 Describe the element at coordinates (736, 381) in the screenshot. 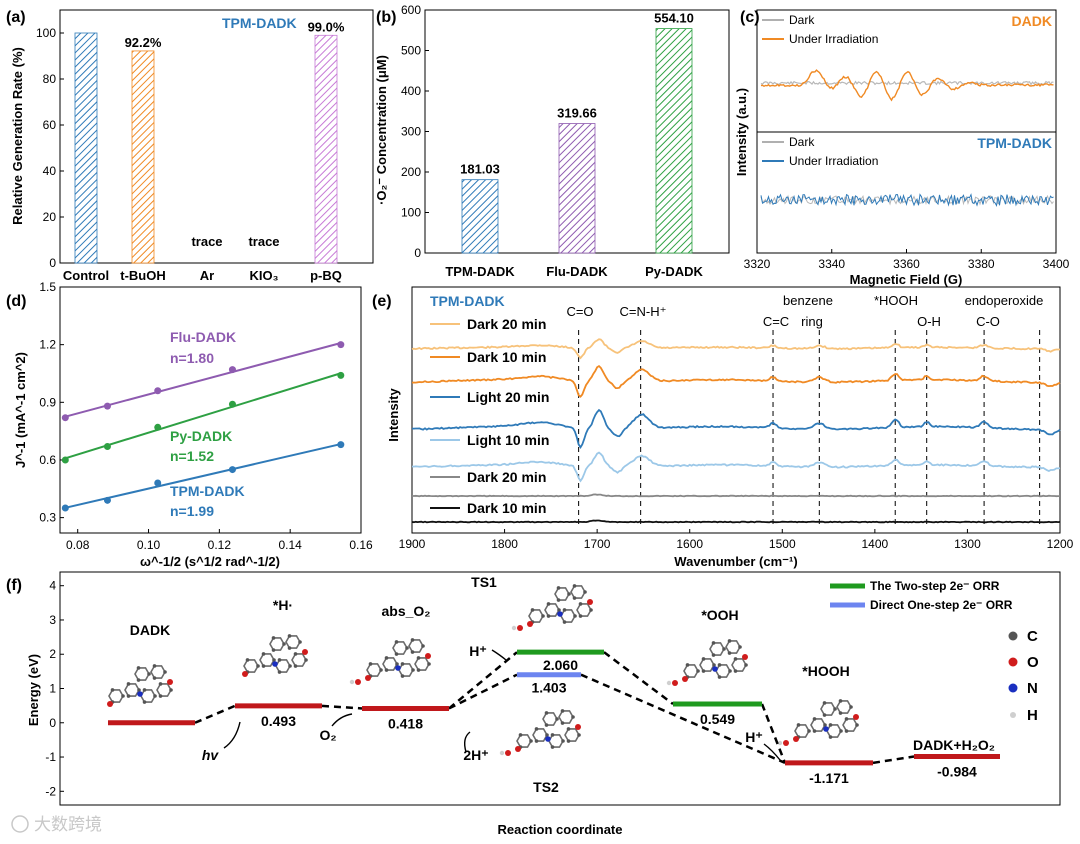

I see `e-curve-1-dark-10-min` at that location.